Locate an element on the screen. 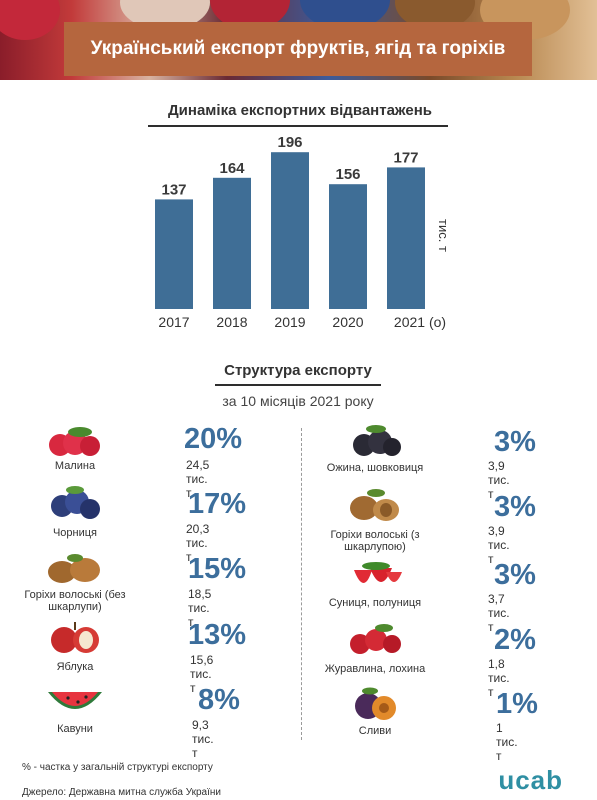 The height and width of the screenshot is (800, 597). bar-value-label: 164 is located at coordinates (232, 168).